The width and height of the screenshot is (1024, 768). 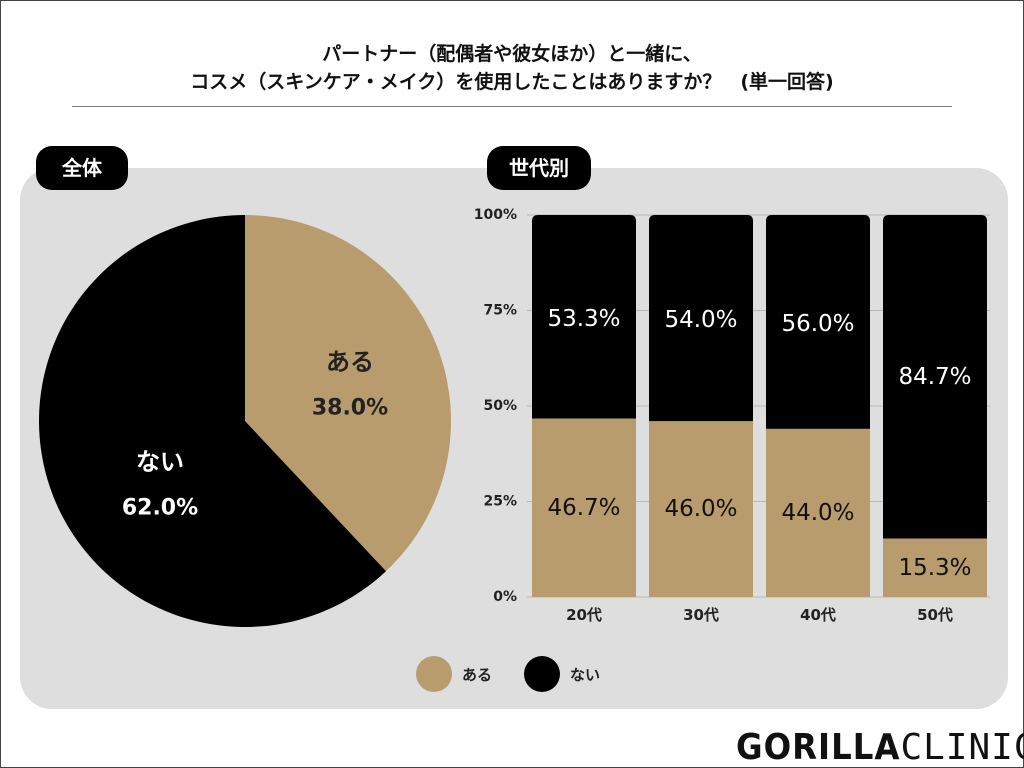 I want to click on chart-title-line-1: パートナー（配偶者や彼女ほか）と一緒に、, so click(x=512, y=54).